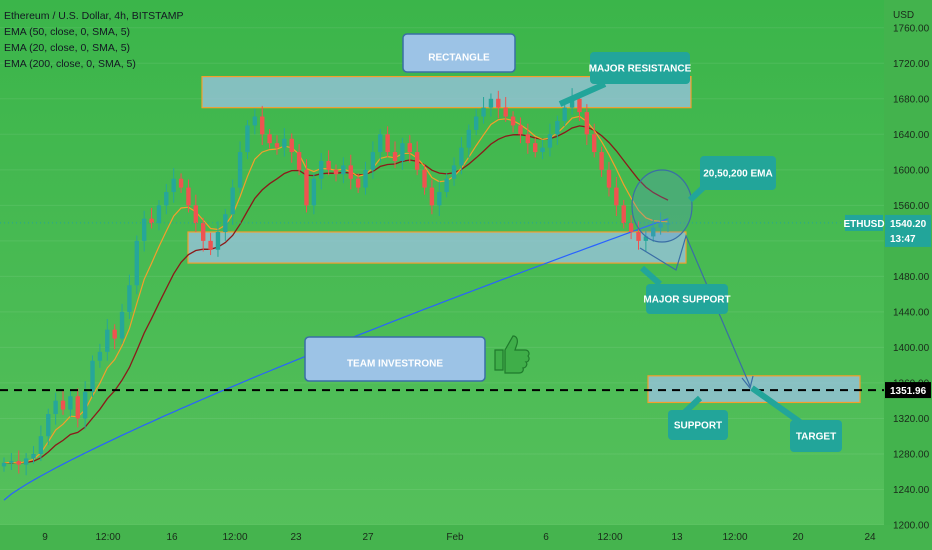 The image size is (932, 550). I want to click on target-callout-text: TARGET, so click(816, 437).